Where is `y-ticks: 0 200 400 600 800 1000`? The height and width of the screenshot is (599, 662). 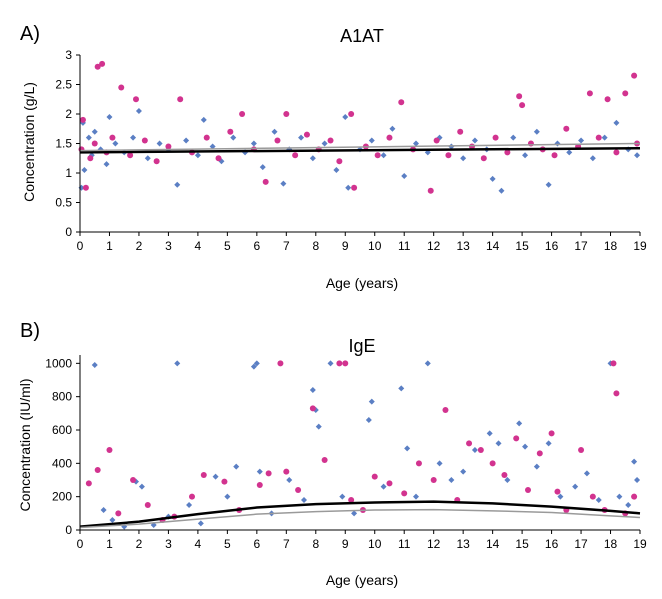 y-ticks: 0 200 400 600 800 1000 is located at coordinates (62, 446).